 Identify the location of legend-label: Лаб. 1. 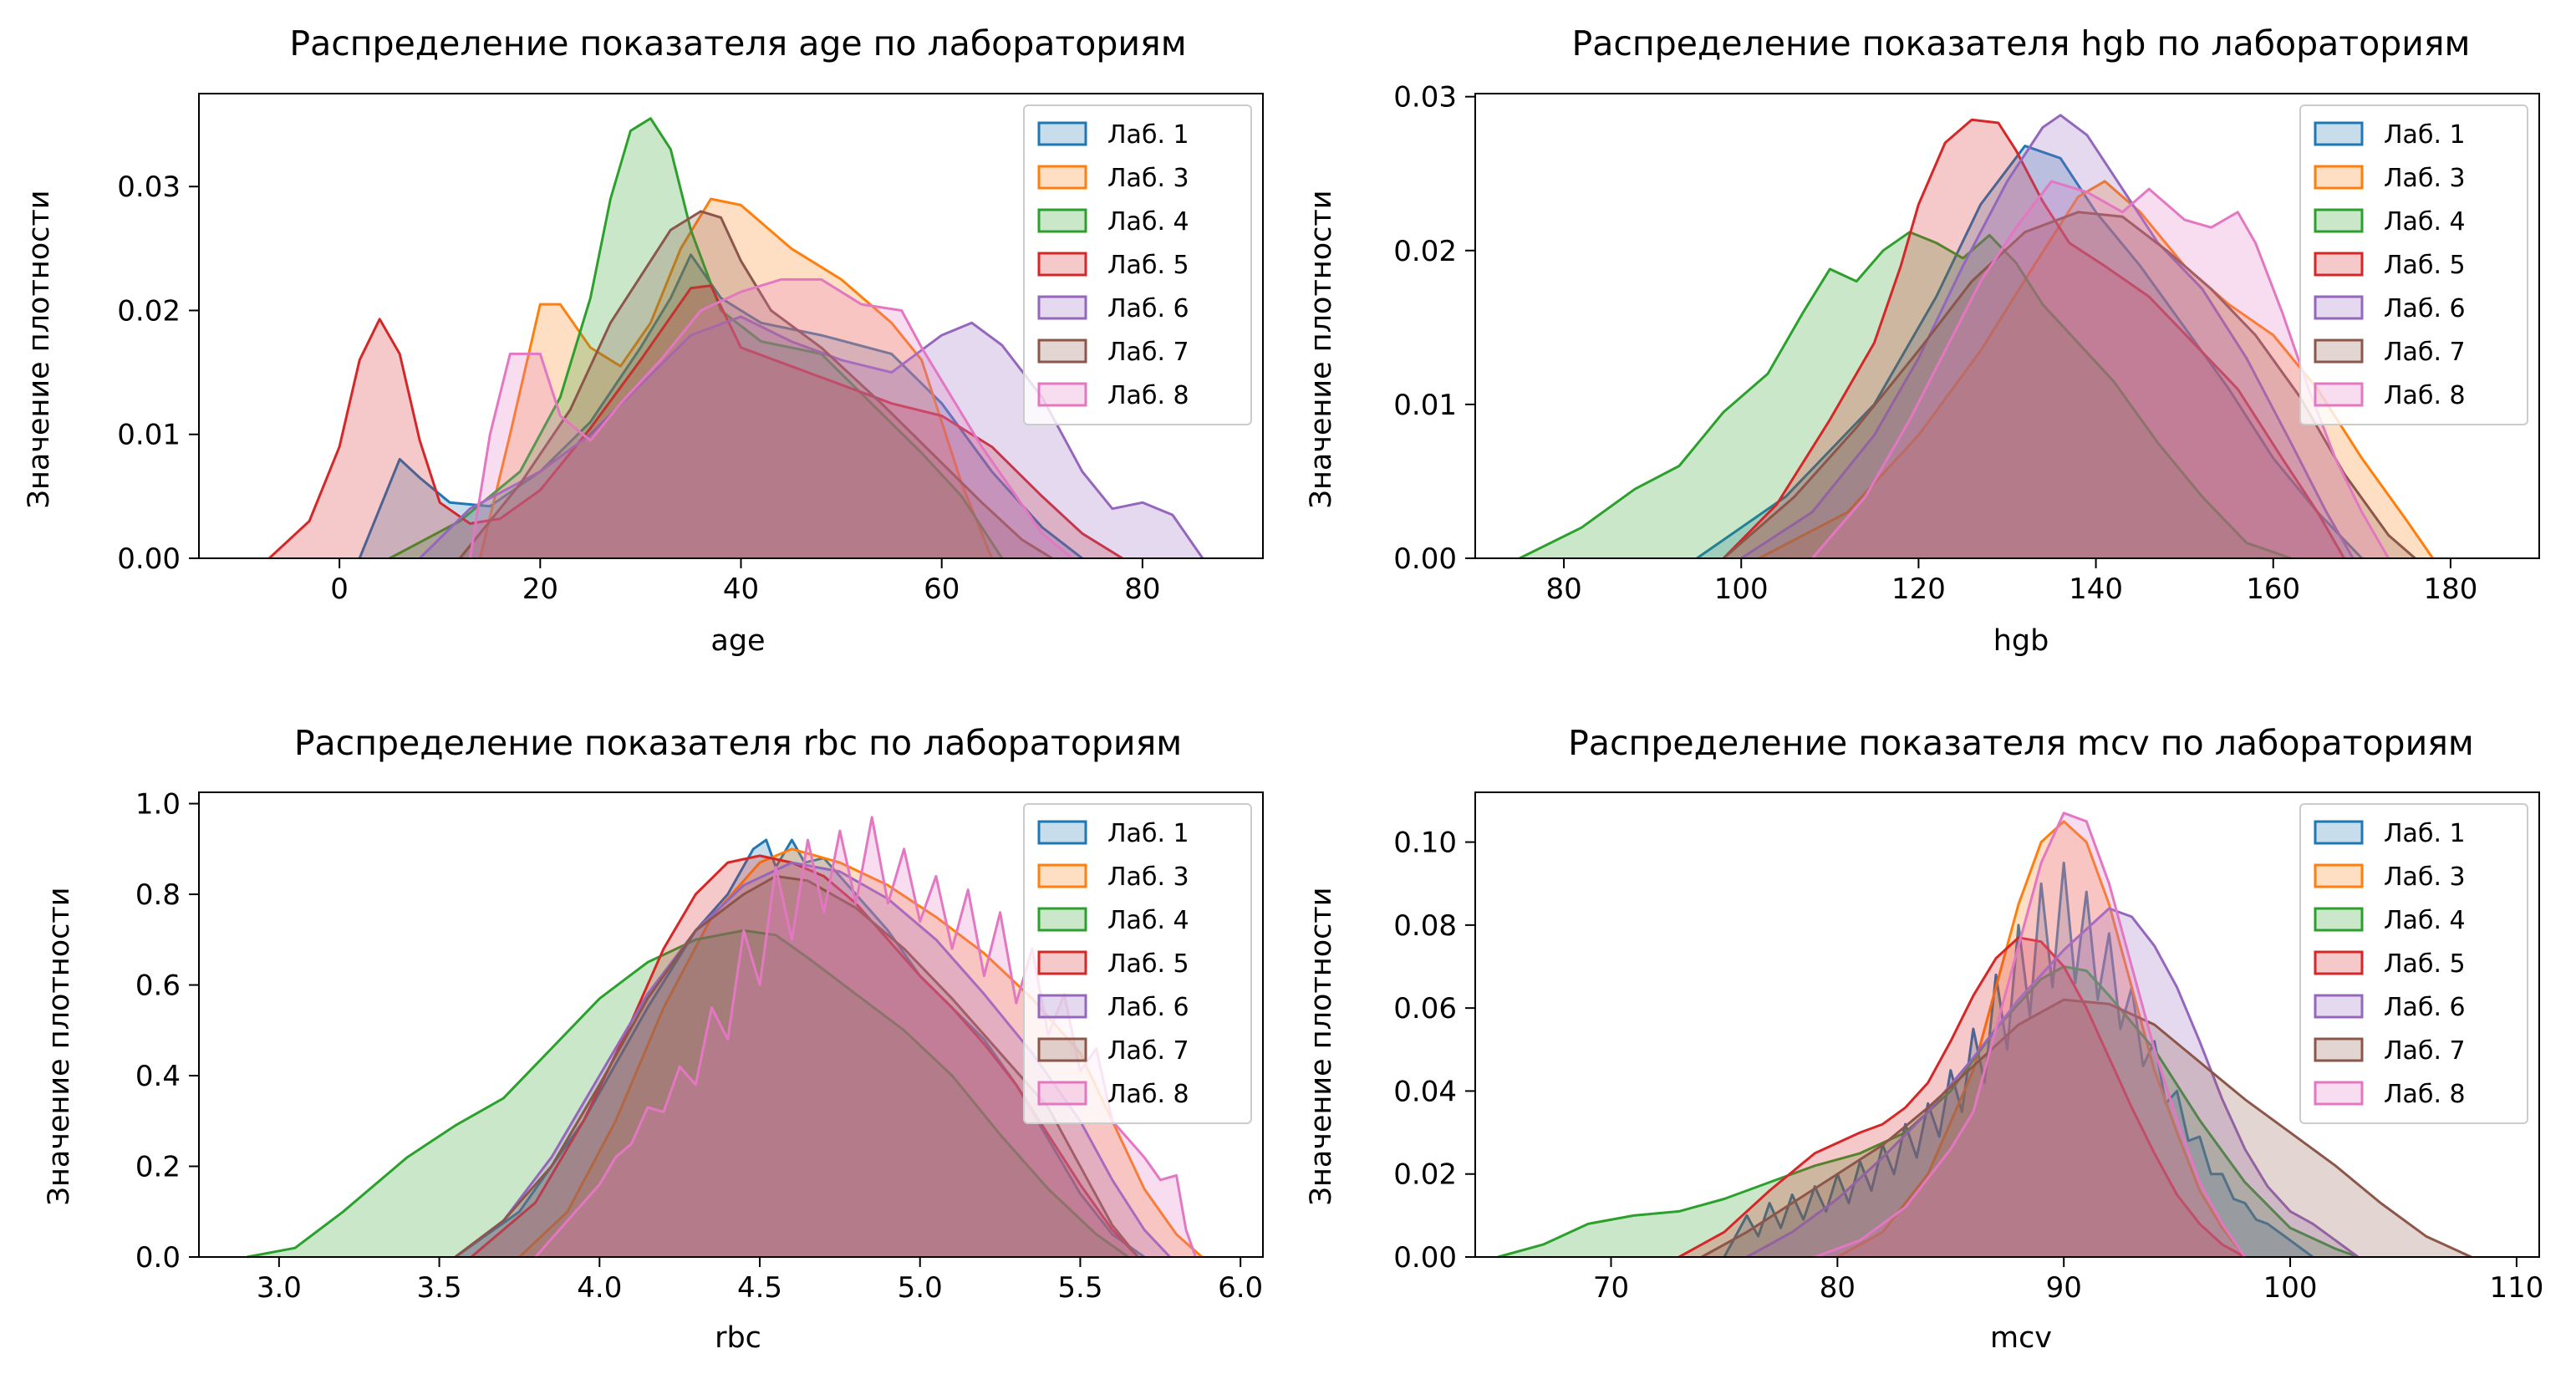
(1148, 135).